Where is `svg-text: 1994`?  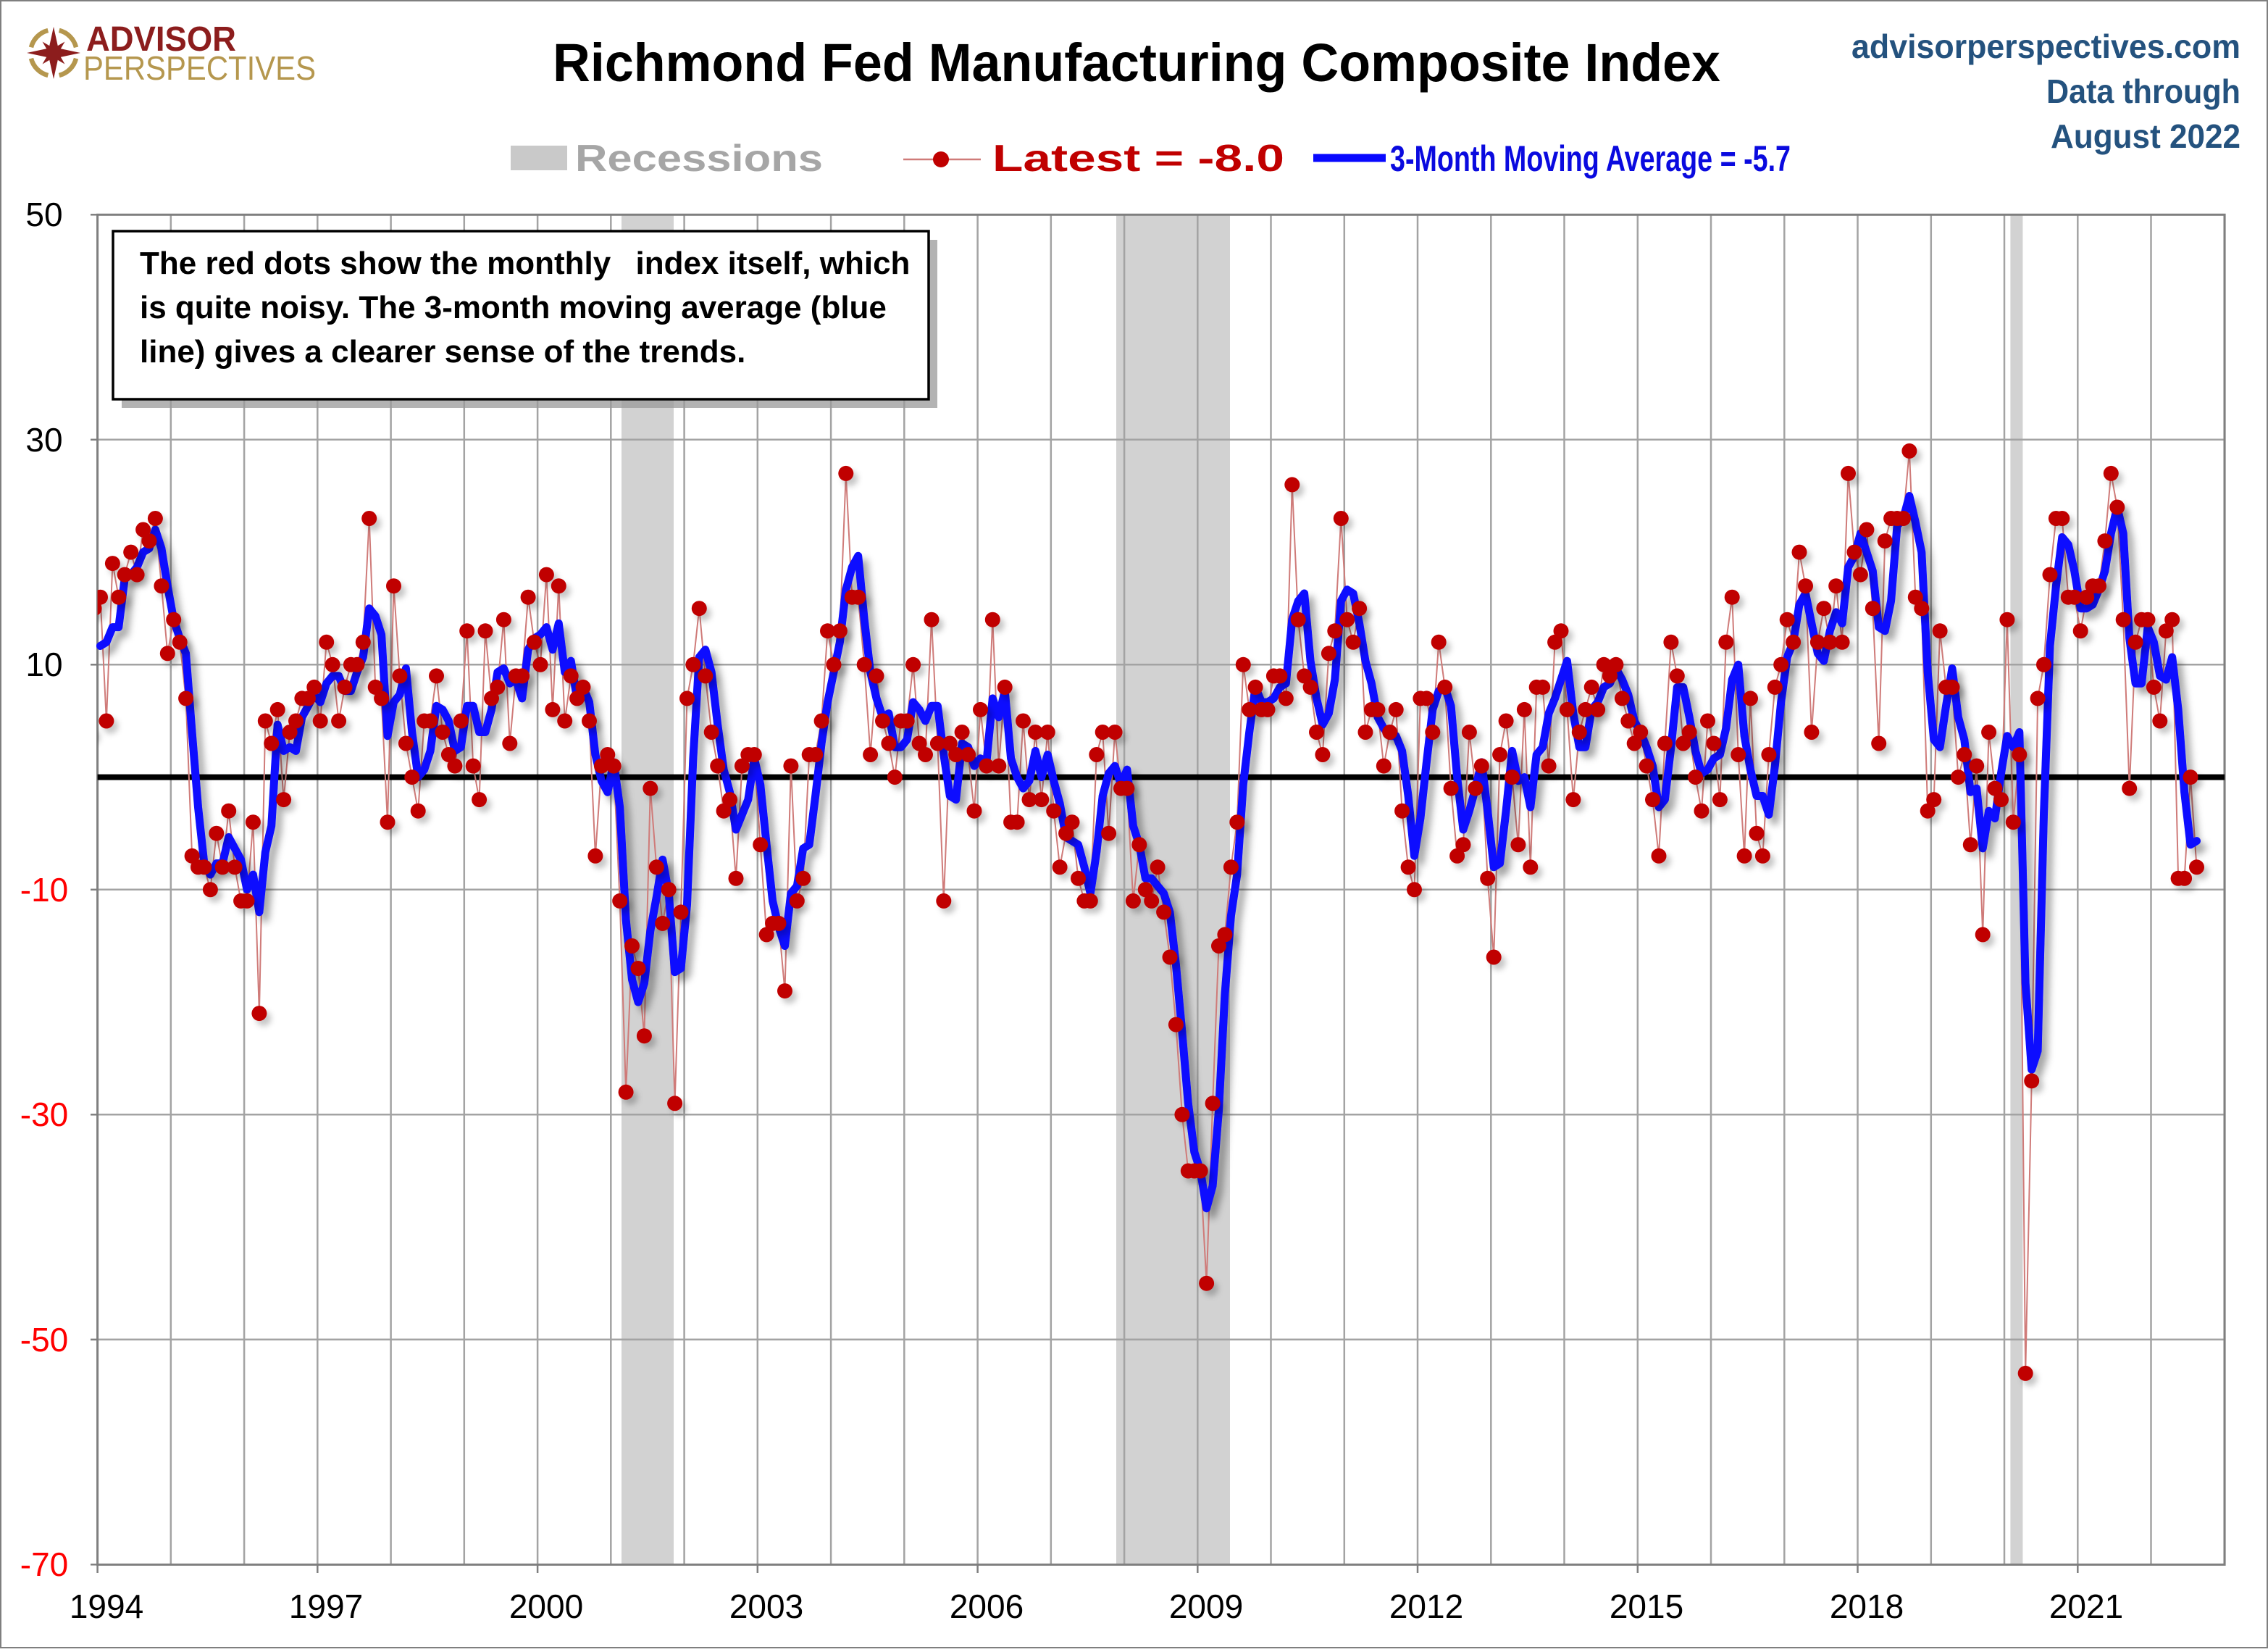
svg-text: 1994 is located at coordinates (107, 1606).